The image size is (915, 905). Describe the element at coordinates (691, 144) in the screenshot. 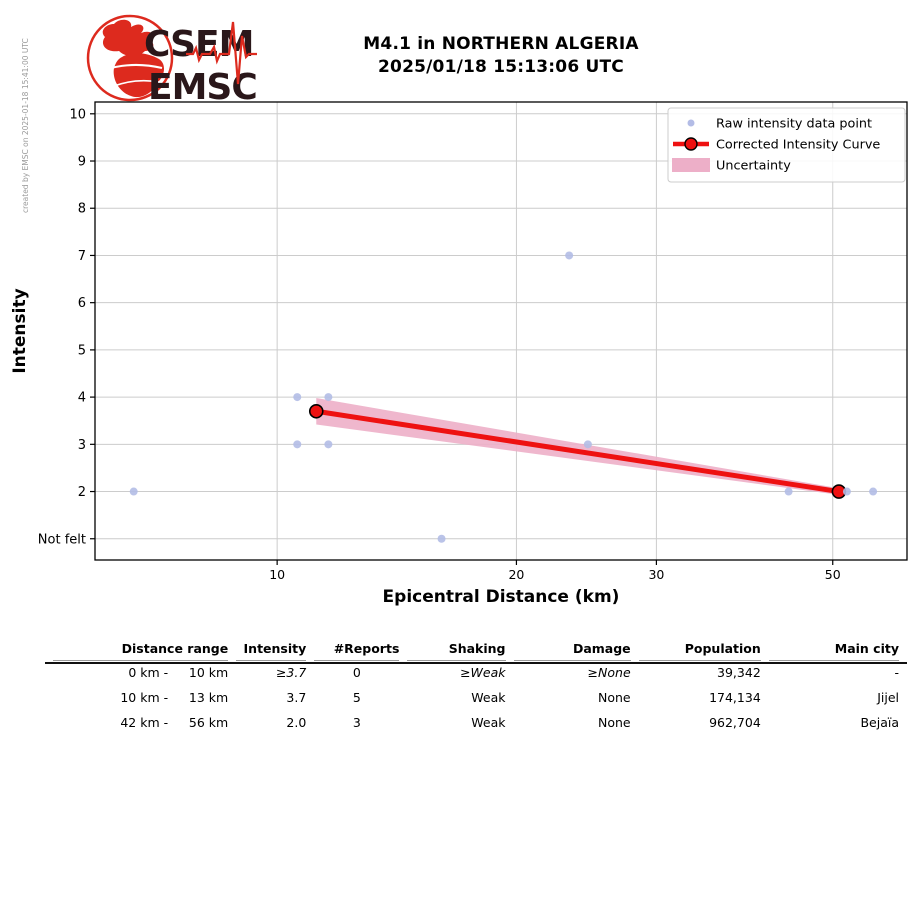

I see `legend-line-marker-icon` at that location.